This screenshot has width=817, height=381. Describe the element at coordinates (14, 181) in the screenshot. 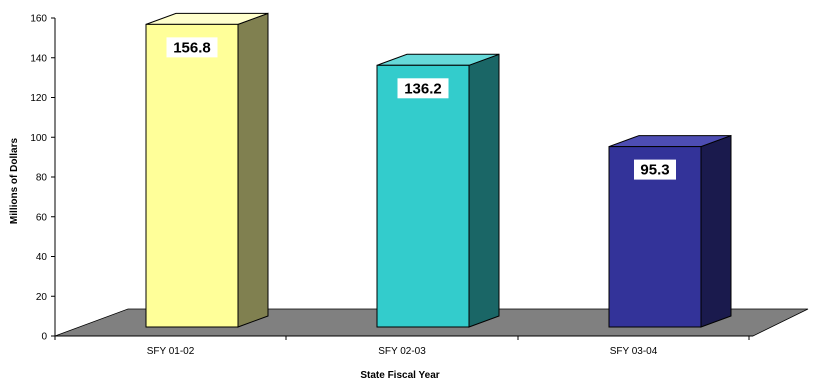

I see `y-axis-title: Millions of Dollars` at that location.